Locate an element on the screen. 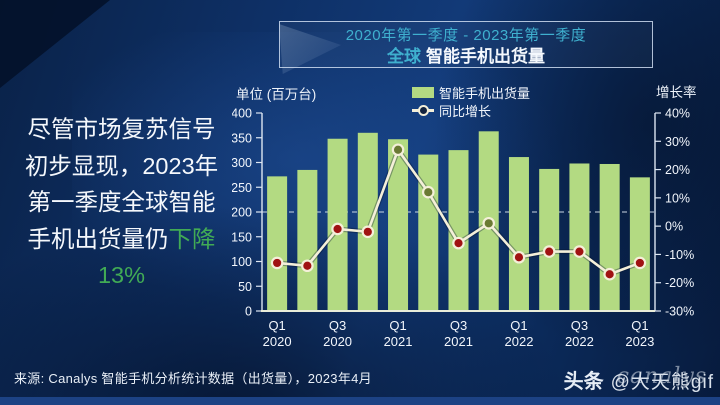 The image size is (720, 405). title-scope: 全球 is located at coordinates (404, 56).